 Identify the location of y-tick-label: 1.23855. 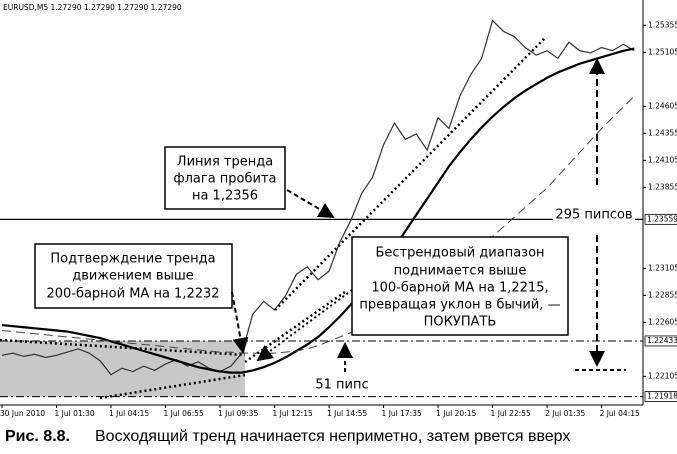
(662, 186).